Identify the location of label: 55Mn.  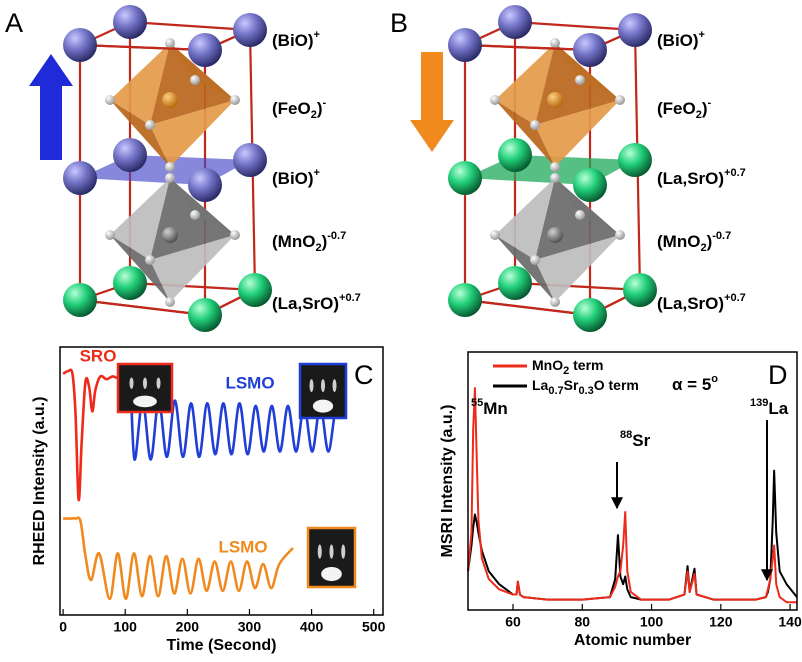
(489, 408).